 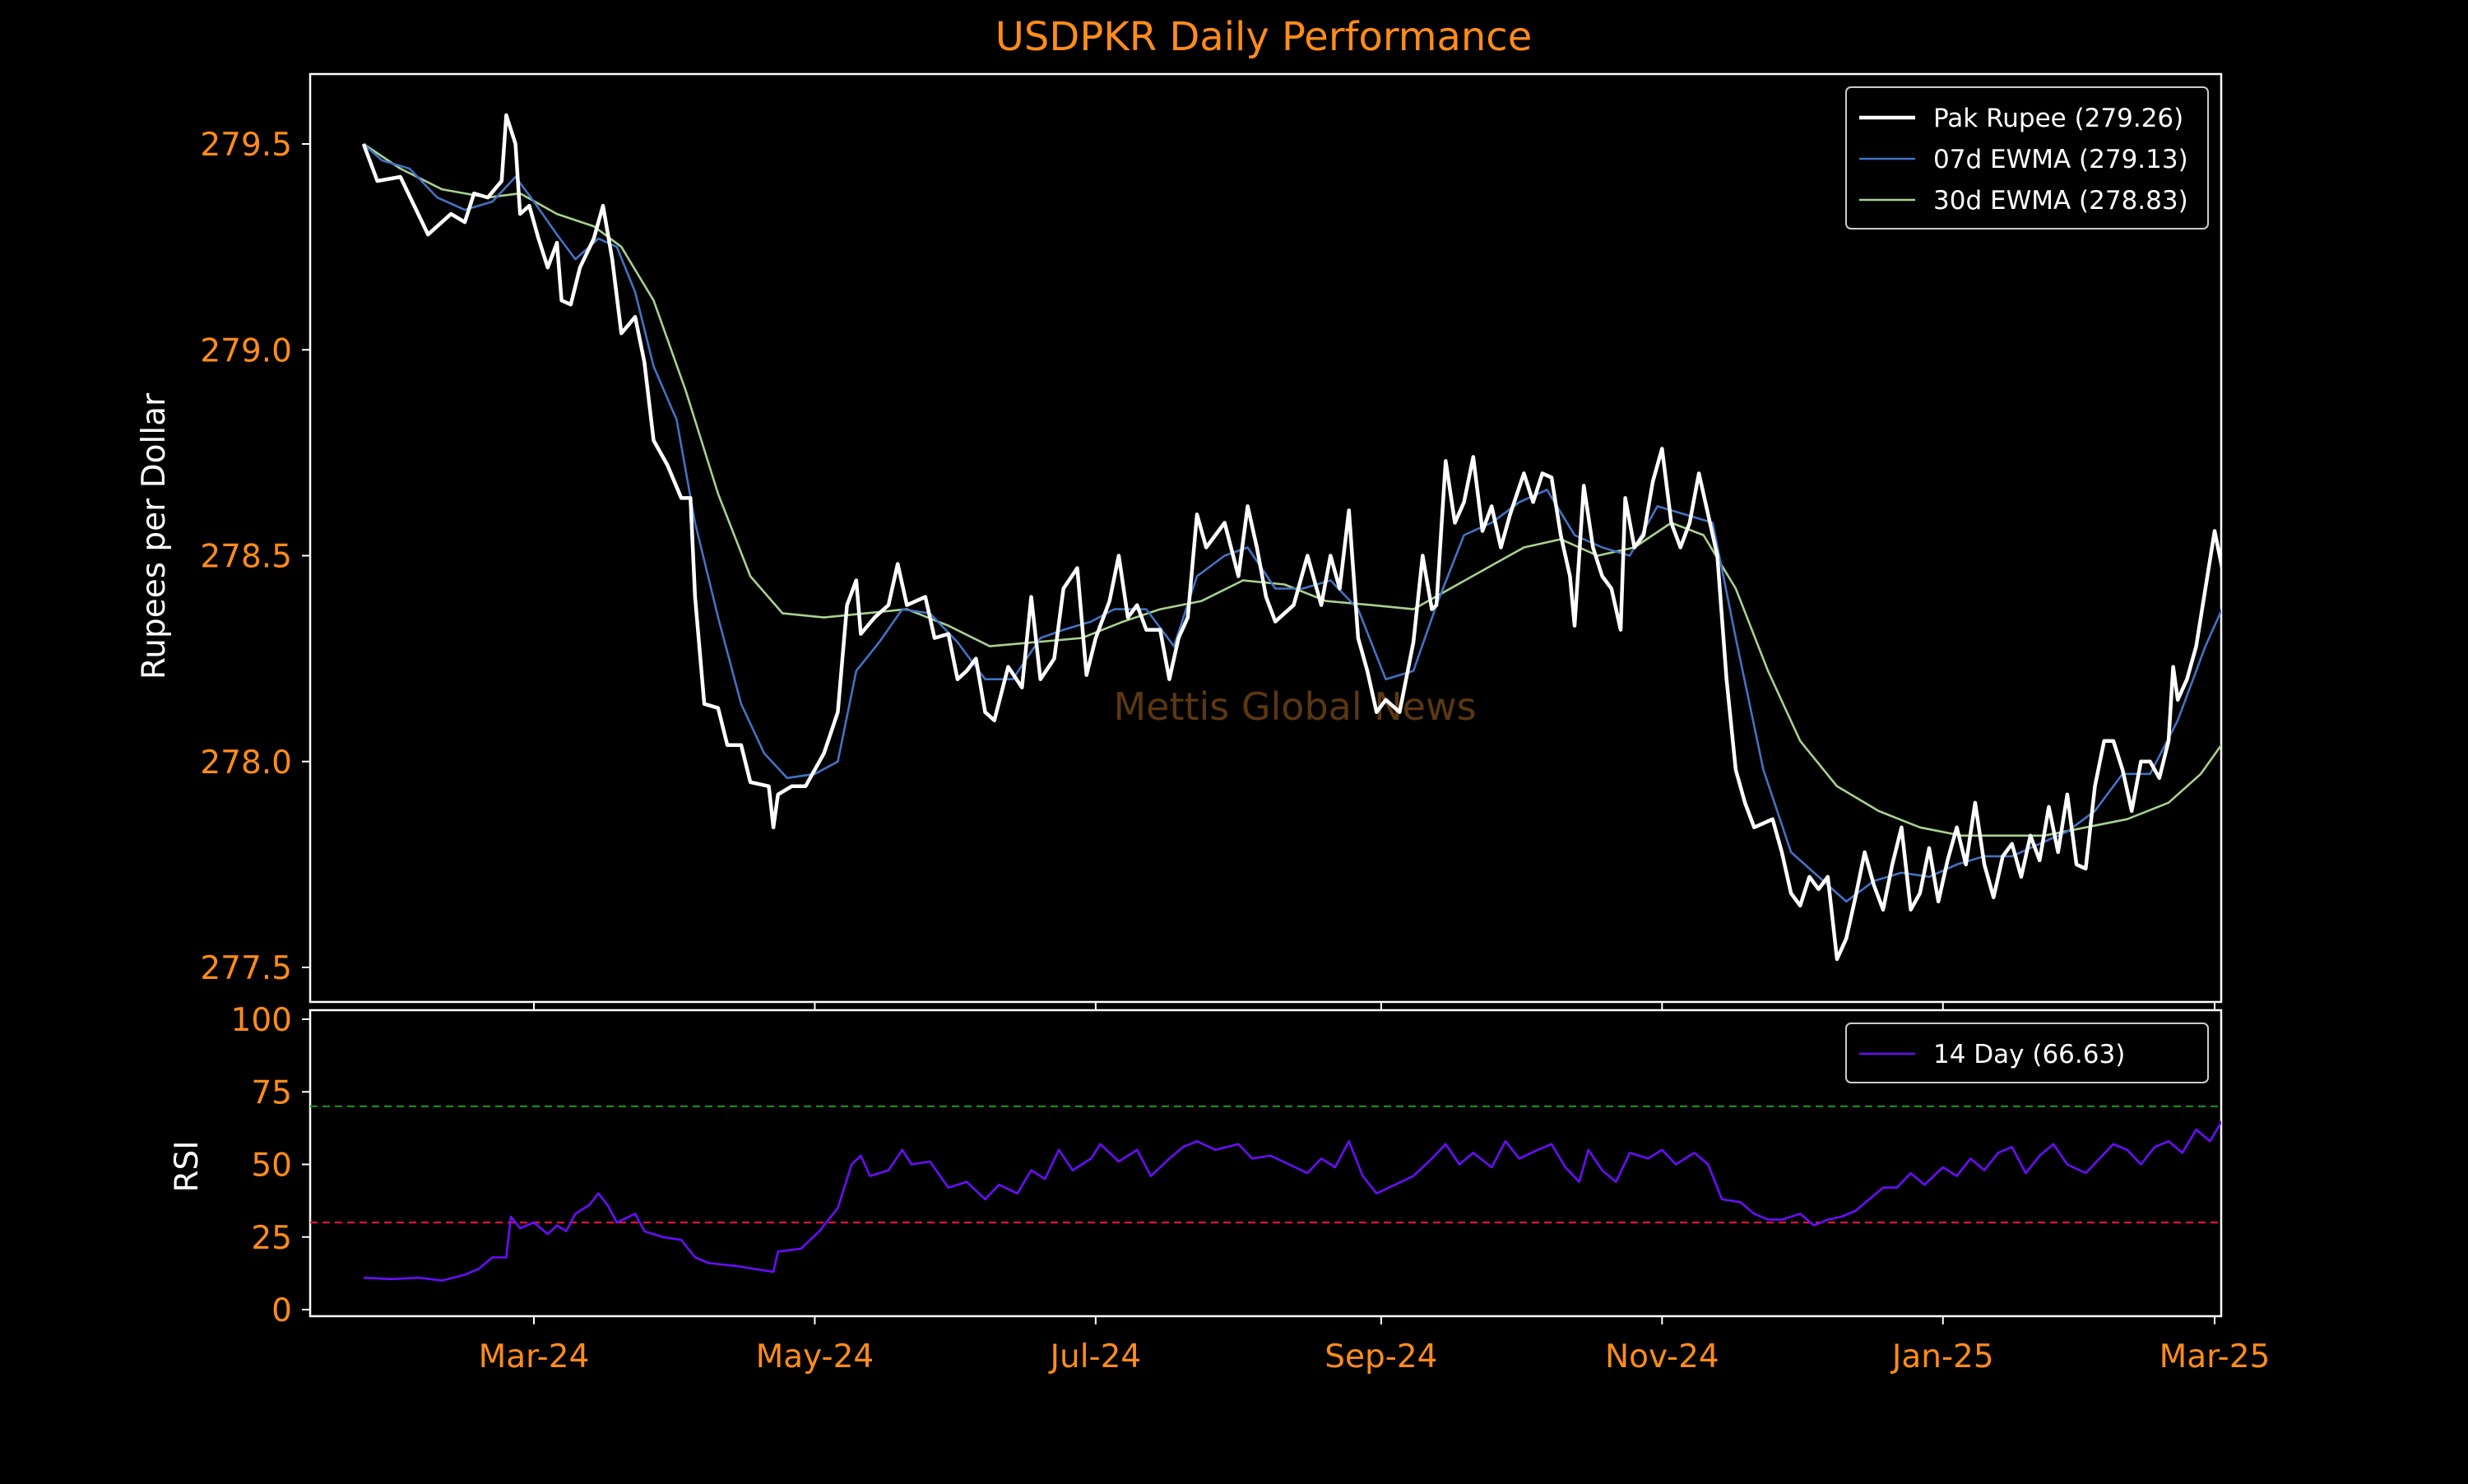 I want to click on rsi-y-axis-label: RSI, so click(x=187, y=1166).